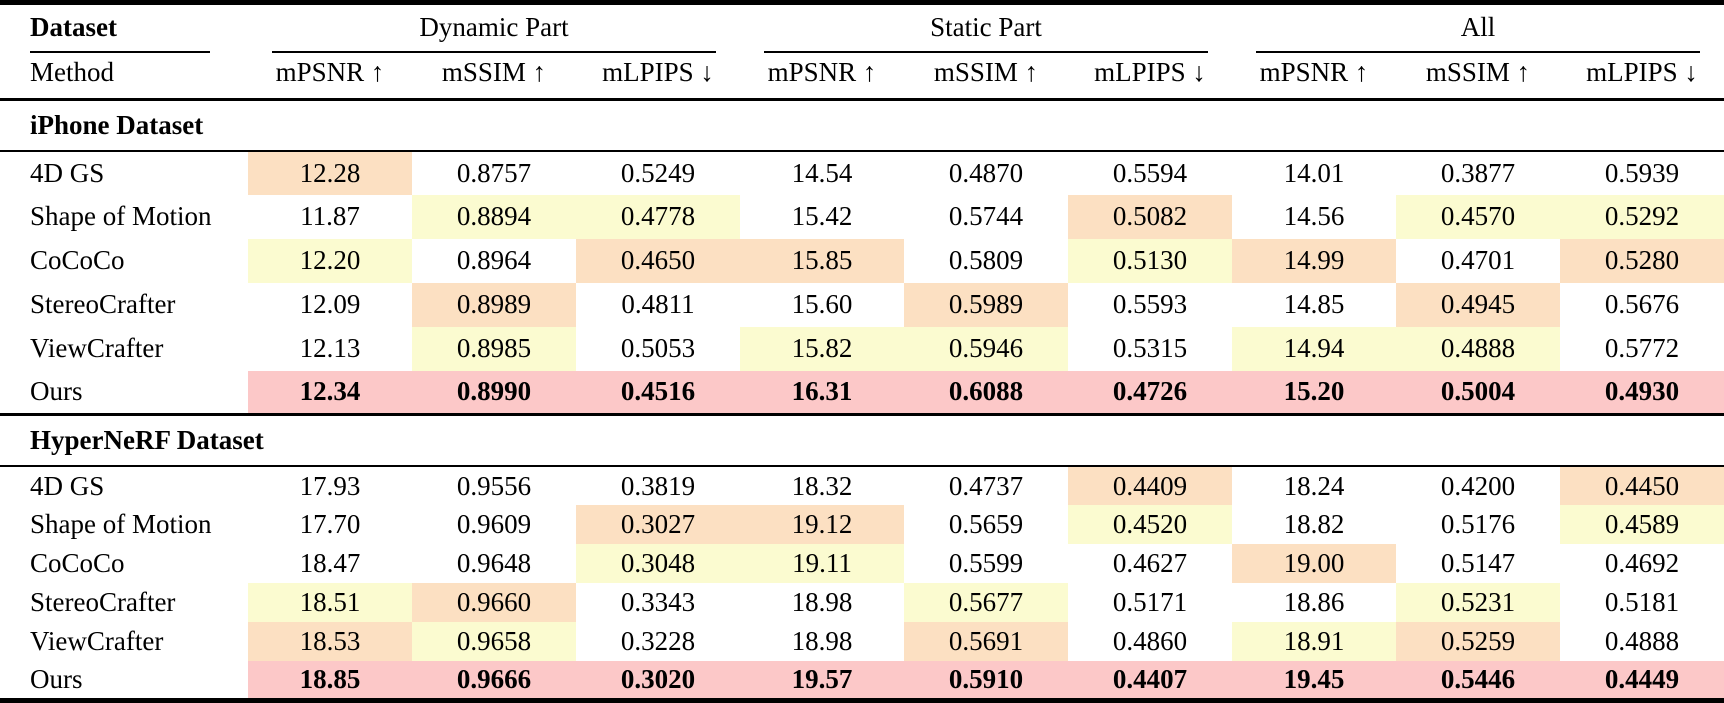 This screenshot has width=1724, height=703. Describe the element at coordinates (1150, 304) in the screenshot. I see `metric-value: 0.5593` at that location.